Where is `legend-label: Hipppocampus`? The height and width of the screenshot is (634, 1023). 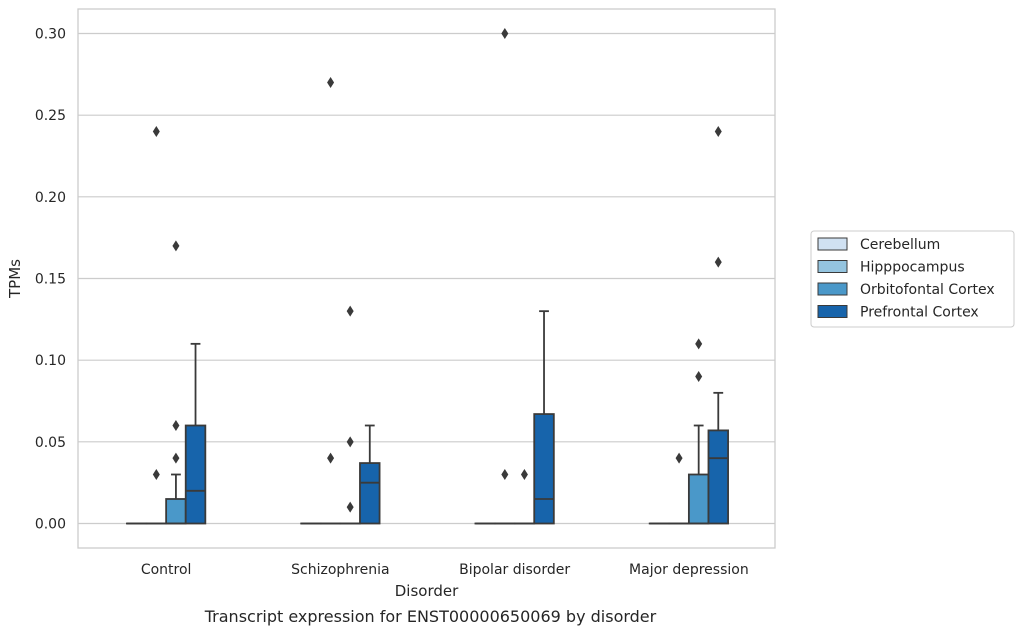 legend-label: Hipppocampus is located at coordinates (912, 268).